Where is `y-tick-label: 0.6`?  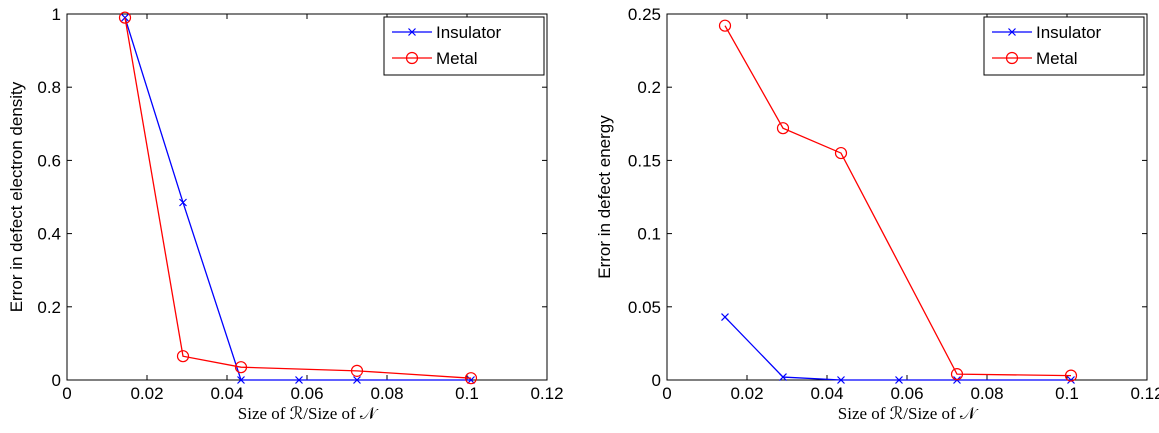 y-tick-label: 0.6 is located at coordinates (49, 160).